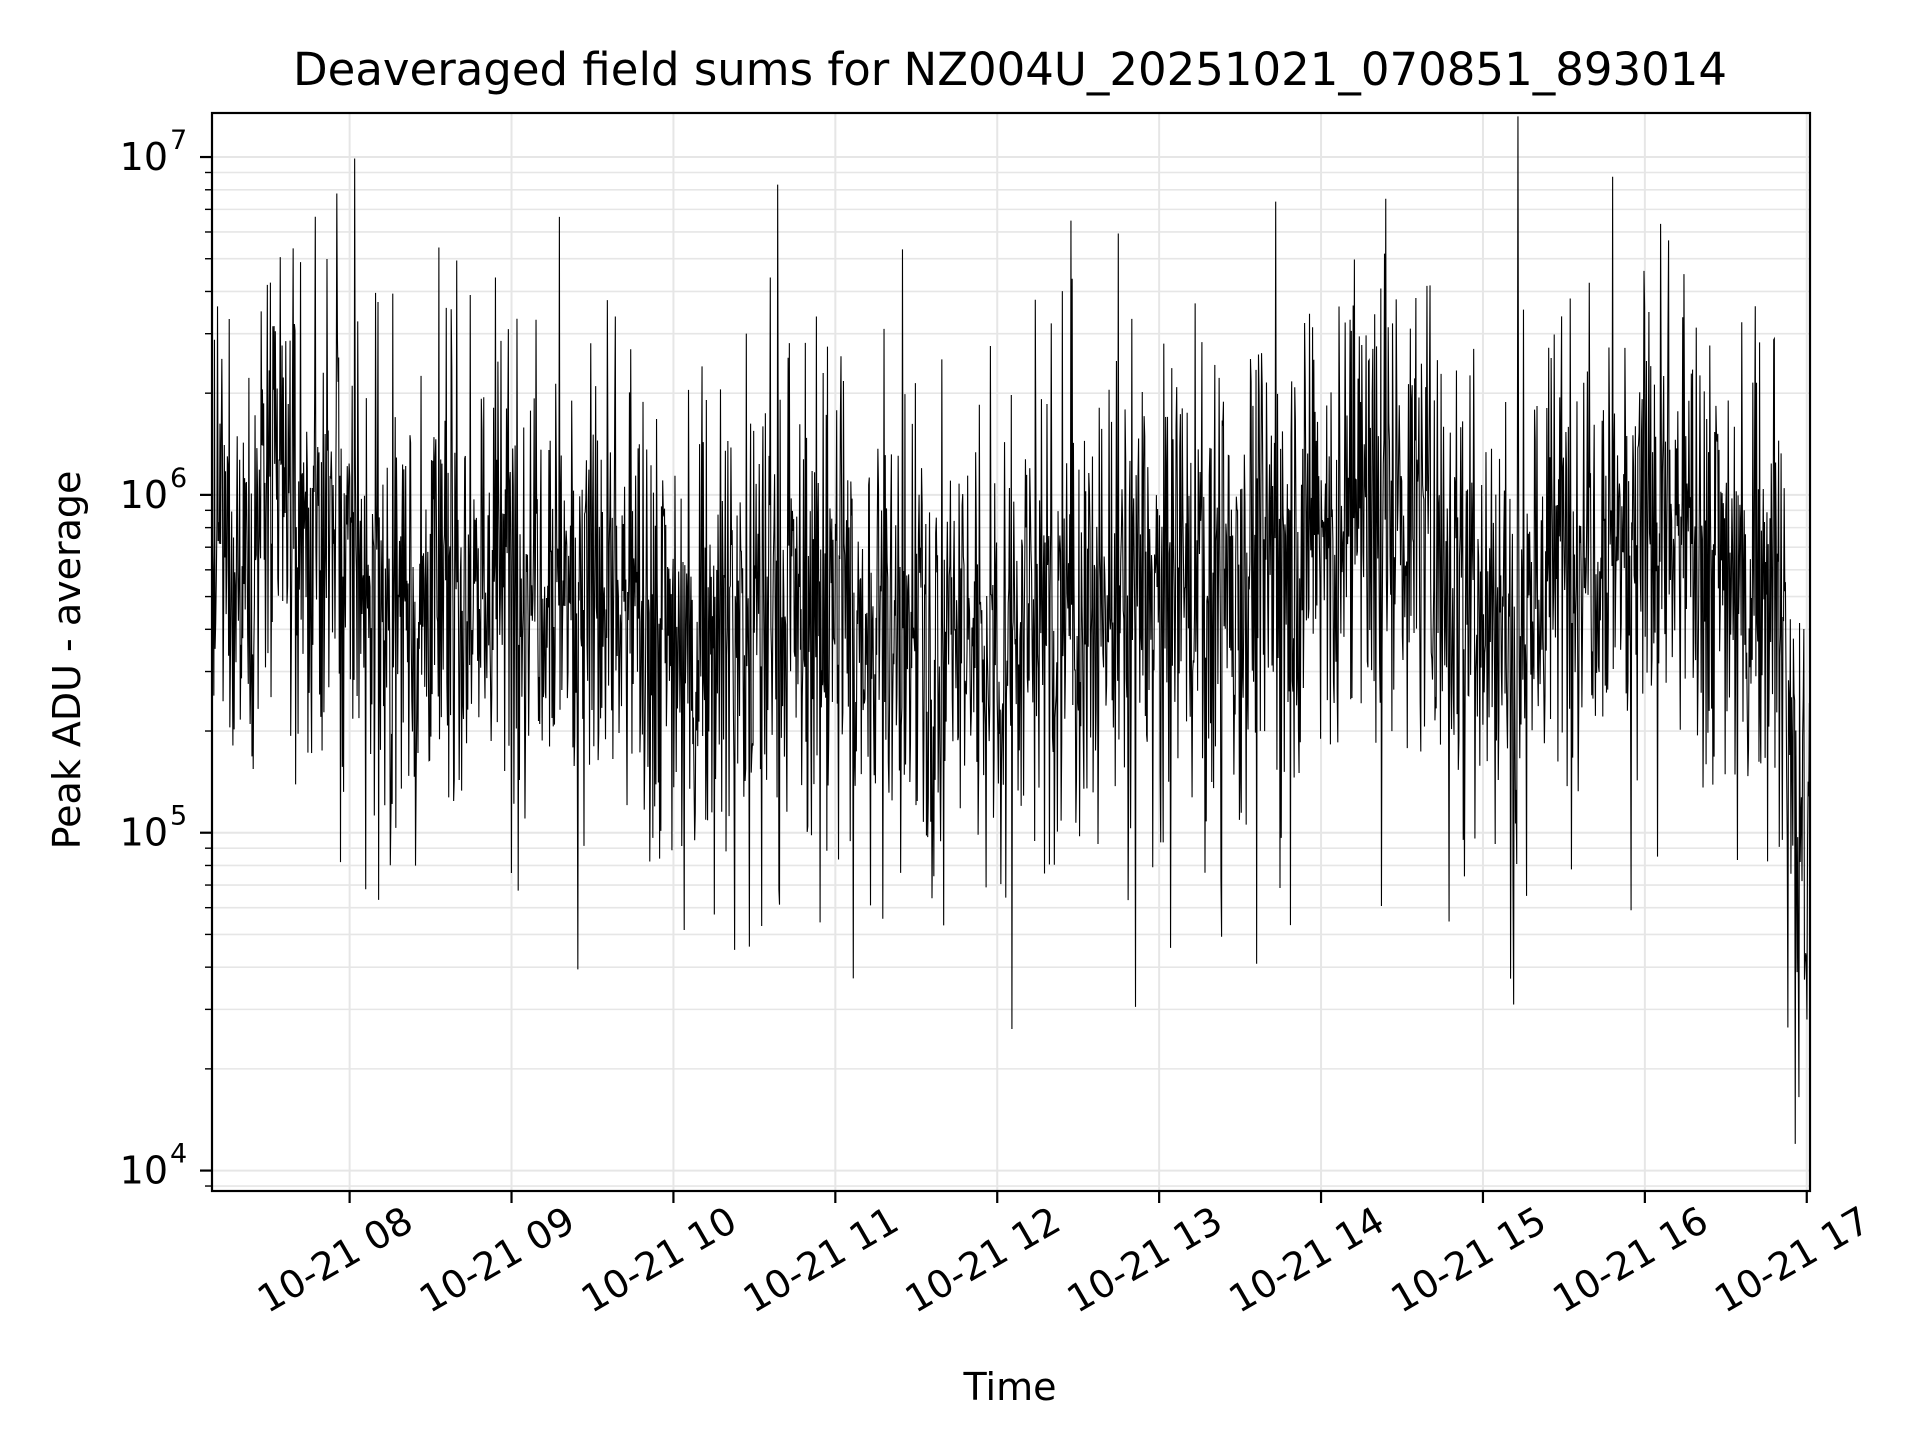 Image resolution: width=1920 pixels, height=1440 pixels. I want to click on y-axis-label: Peak ADU - average, so click(67, 660).